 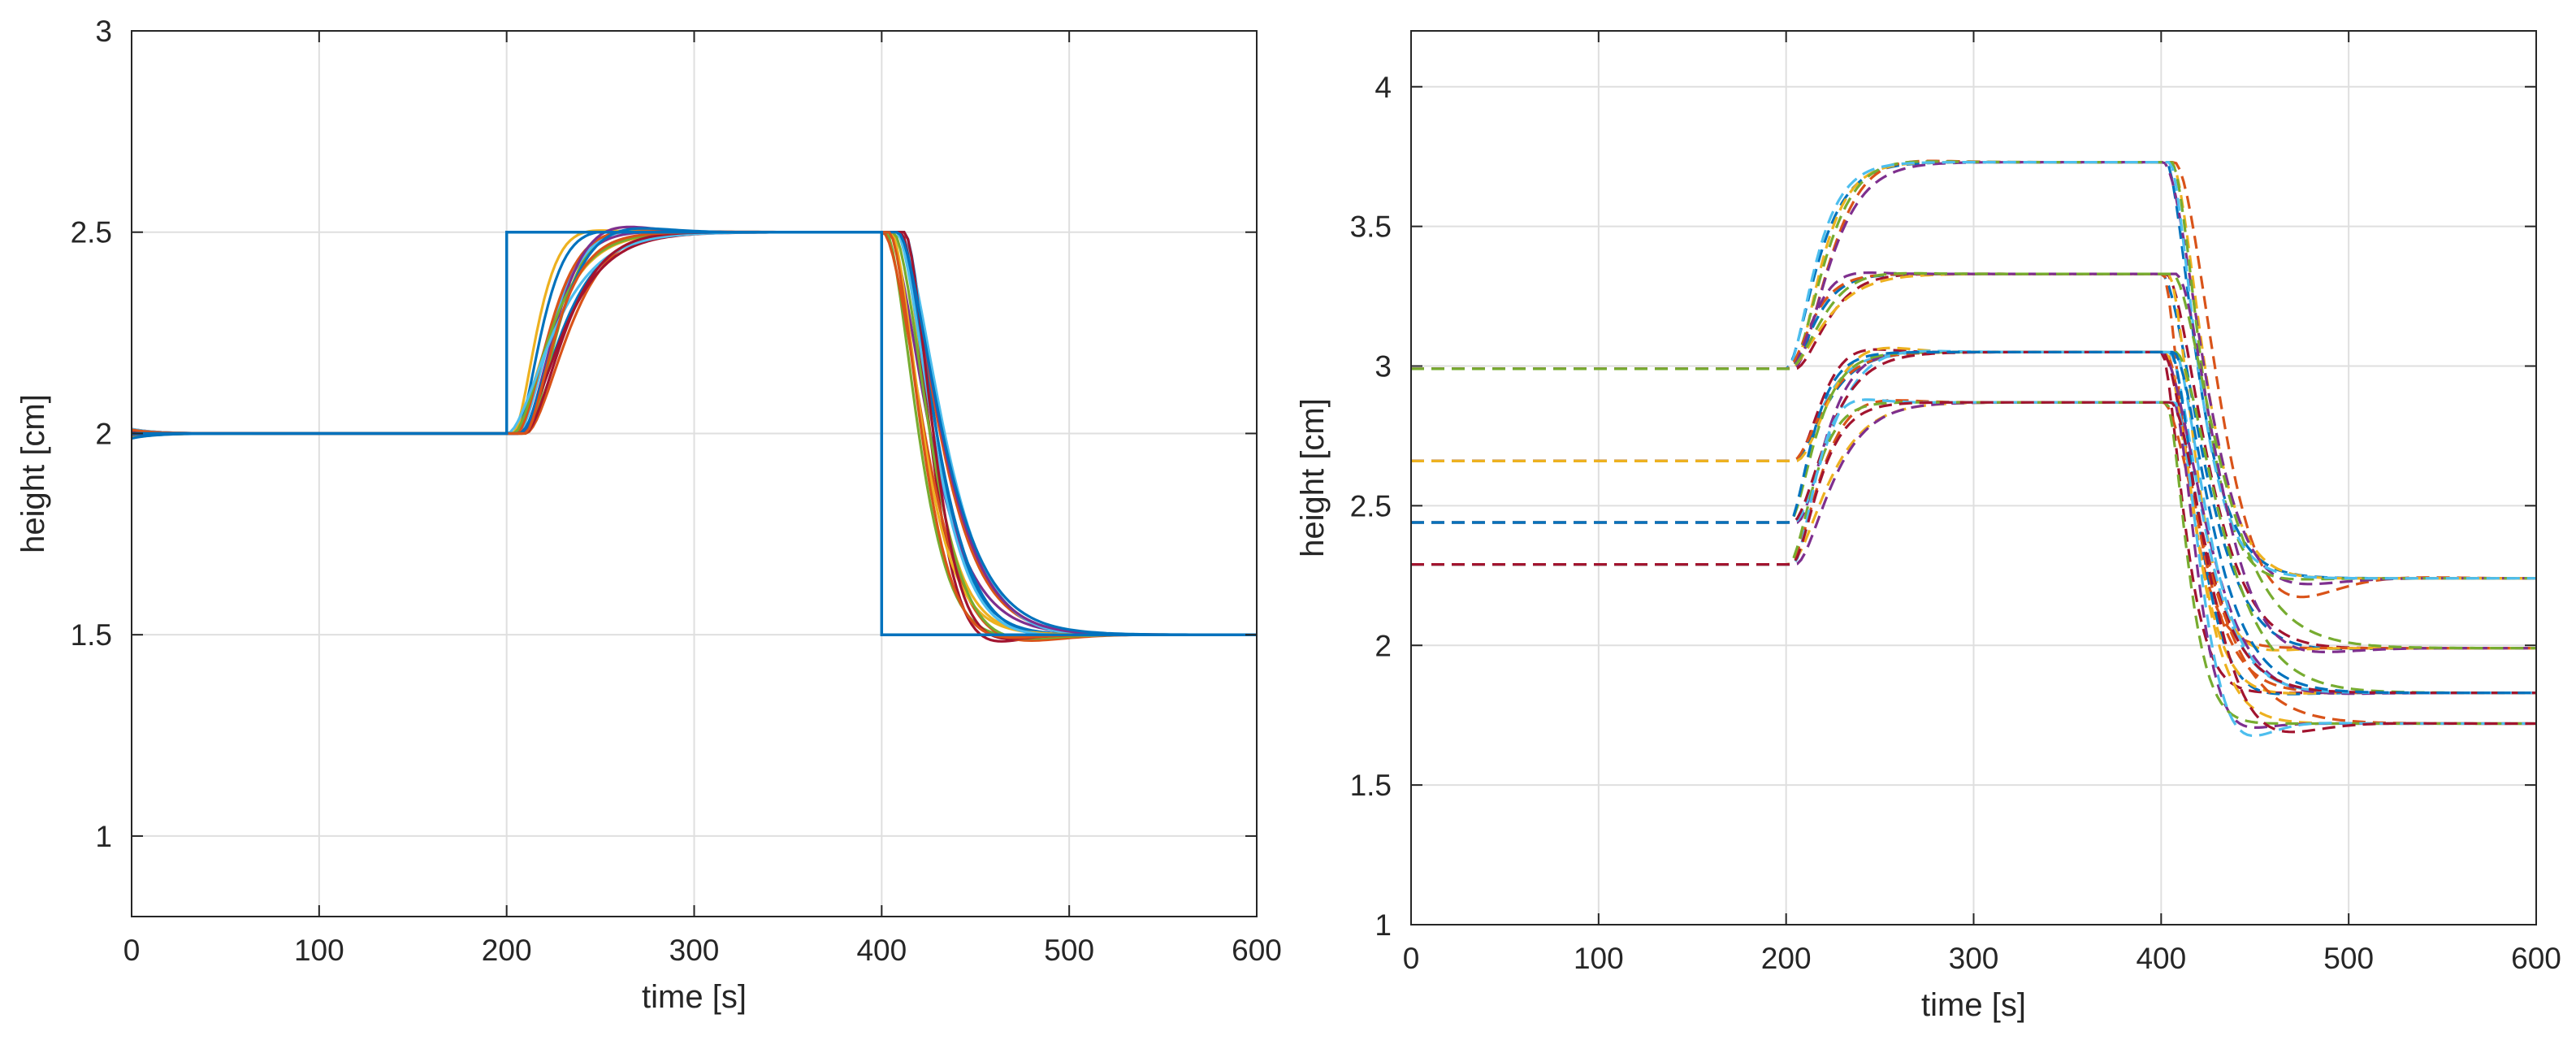 What do you see at coordinates (1371, 227) in the screenshot?
I see `y-tick-label: 3.5` at bounding box center [1371, 227].